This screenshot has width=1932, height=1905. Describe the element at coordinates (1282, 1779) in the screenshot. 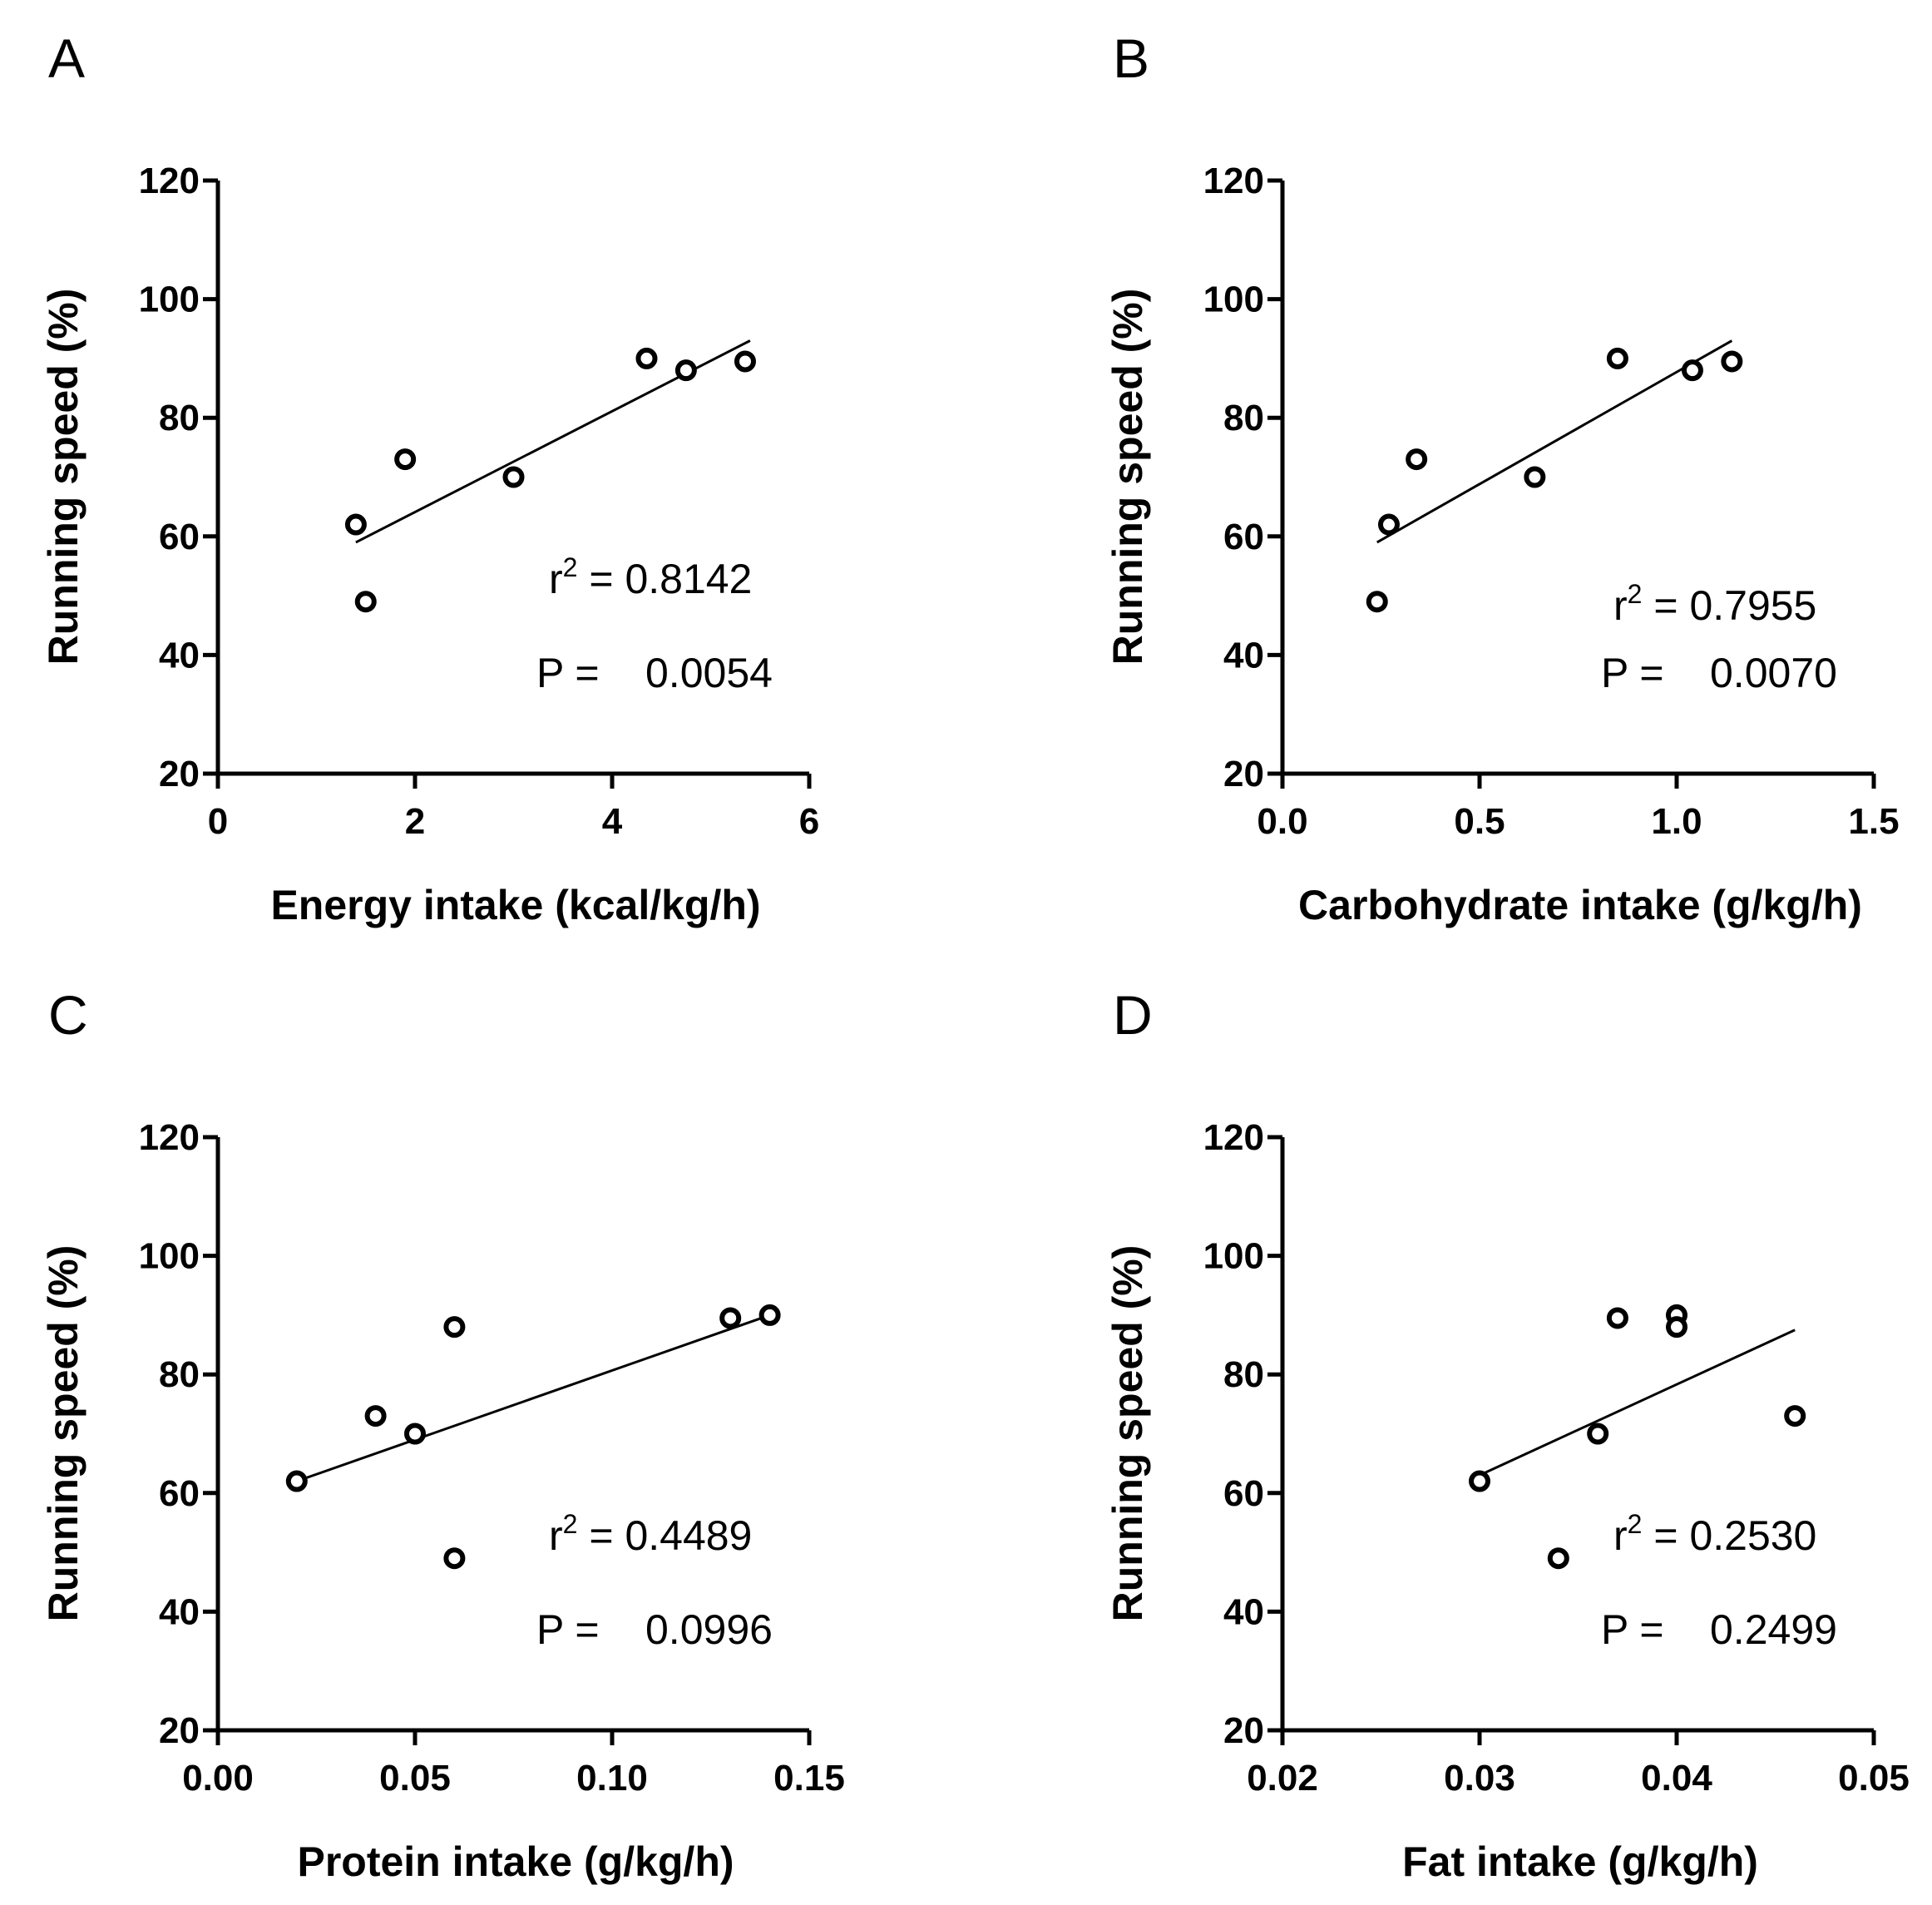

I see `x-tick-label: 0.02` at that location.